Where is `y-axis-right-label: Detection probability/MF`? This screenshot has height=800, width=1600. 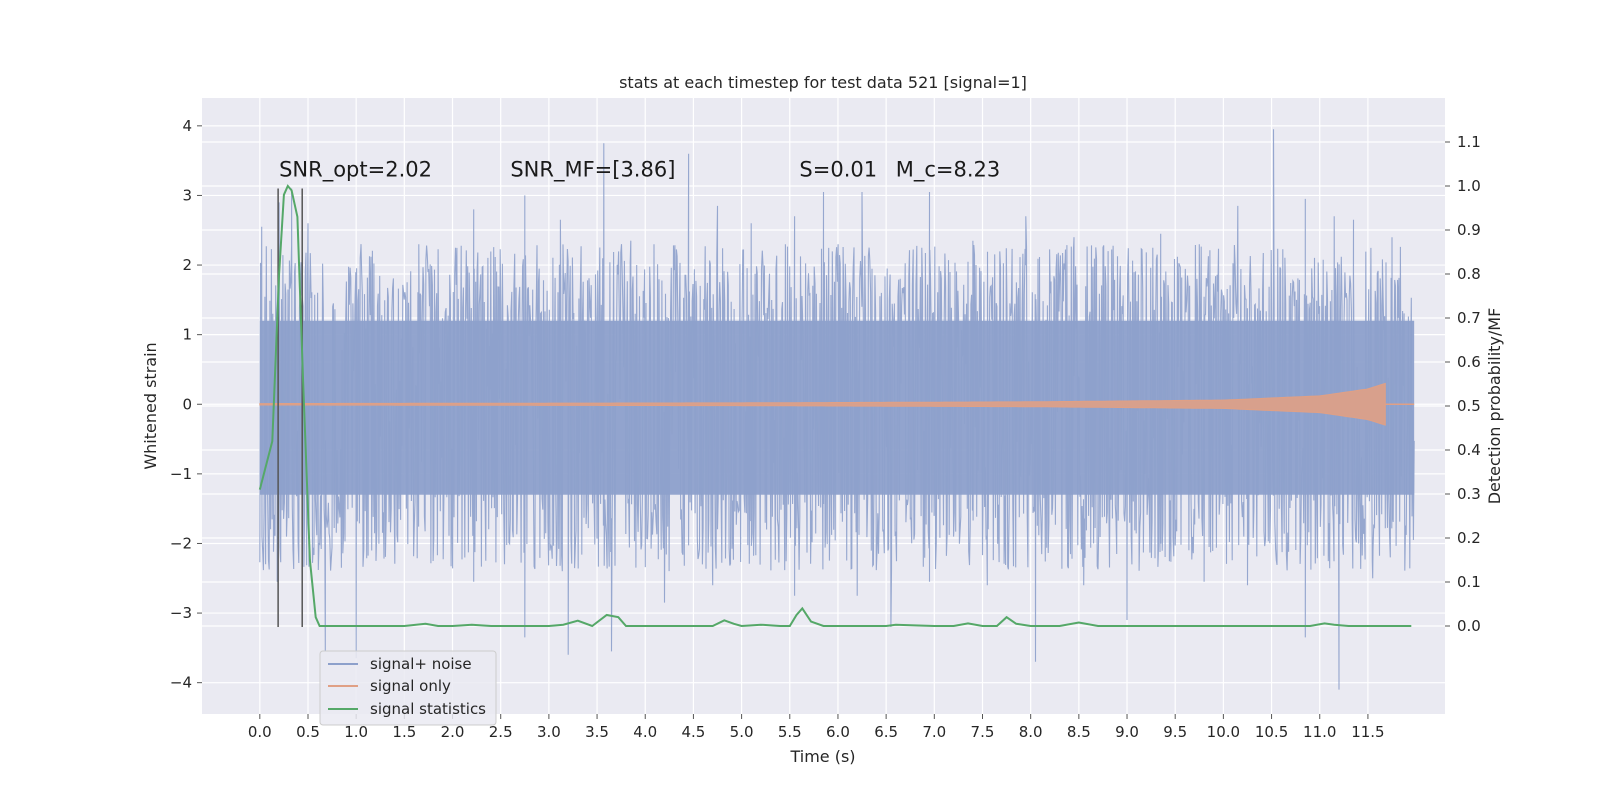 y-axis-right-label: Detection probability/MF is located at coordinates (1494, 406).